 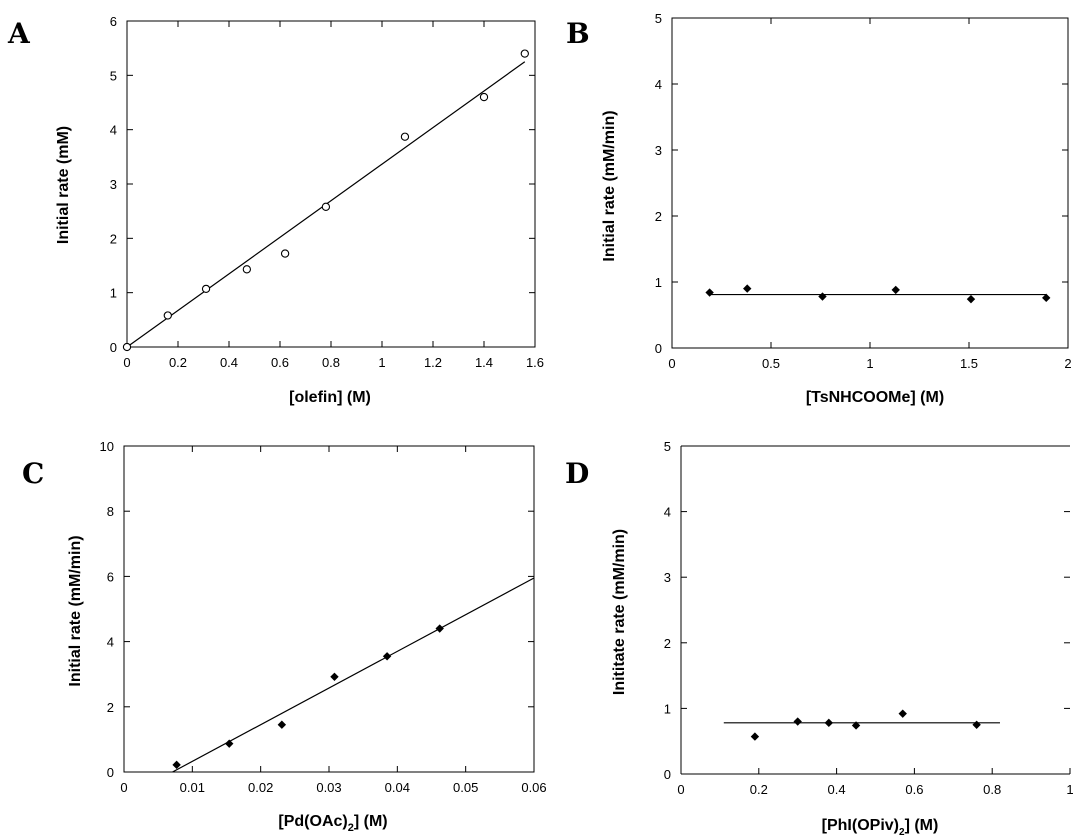 What do you see at coordinates (1069, 789) in the screenshot?
I see `panel-d-x-tick-label: 1` at bounding box center [1069, 789].